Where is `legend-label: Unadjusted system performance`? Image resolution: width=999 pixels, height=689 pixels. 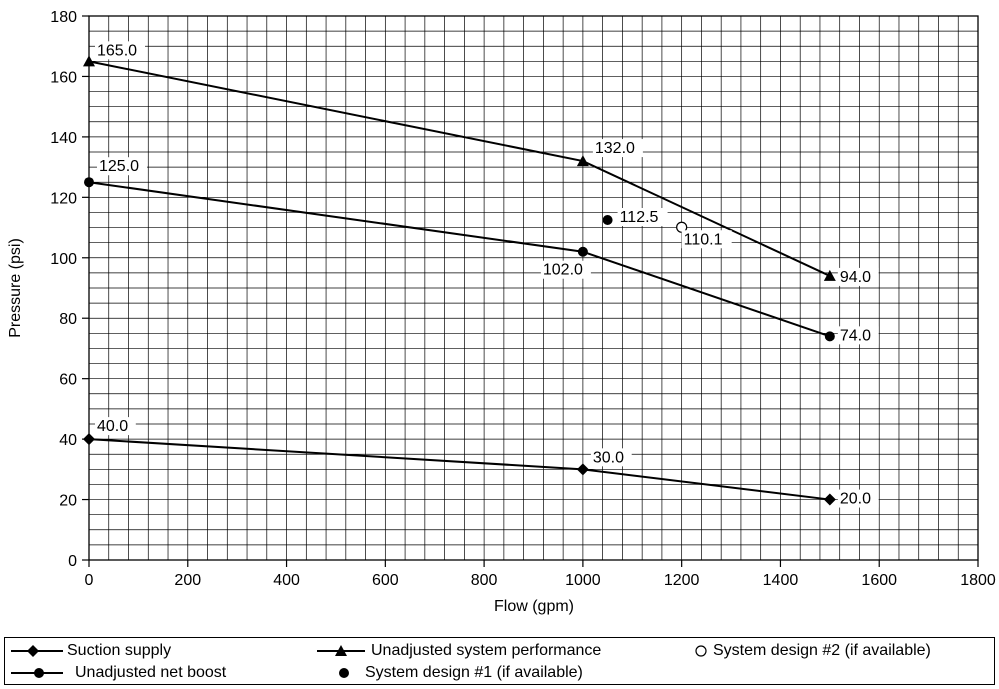 legend-label: Unadjusted system performance is located at coordinates (486, 650).